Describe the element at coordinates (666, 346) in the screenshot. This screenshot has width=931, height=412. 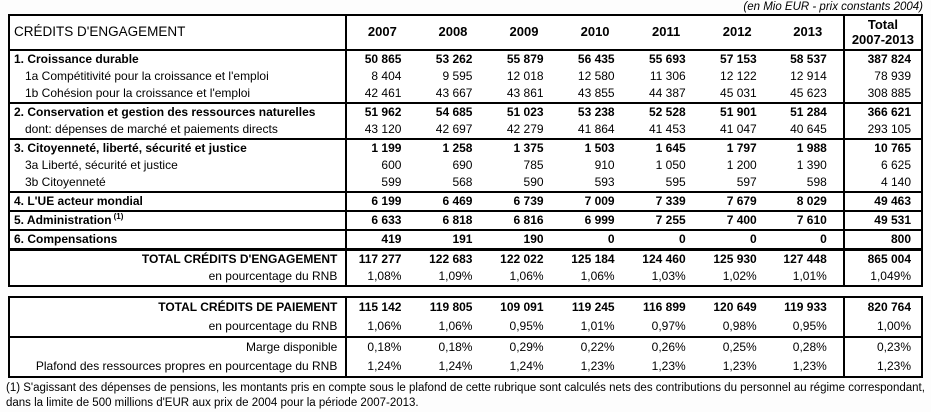
I see `value-cell: 0,26%` at that location.